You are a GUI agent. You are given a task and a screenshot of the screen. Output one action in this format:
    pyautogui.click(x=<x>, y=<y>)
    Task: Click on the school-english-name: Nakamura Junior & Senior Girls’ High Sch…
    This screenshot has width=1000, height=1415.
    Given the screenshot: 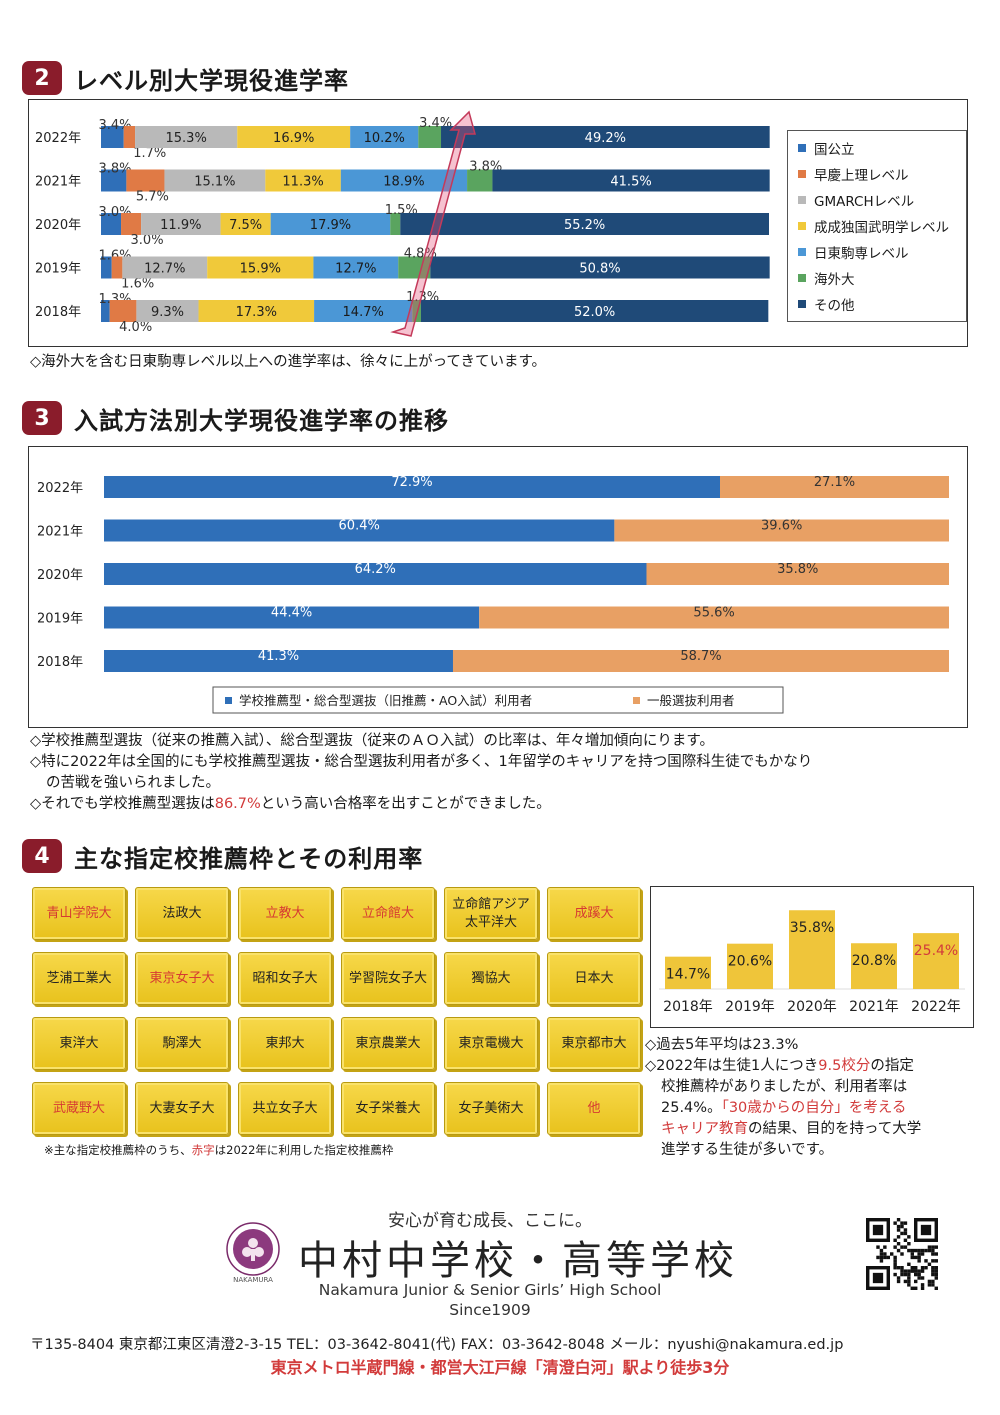 What is the action you would take?
    pyautogui.click(x=490, y=1290)
    